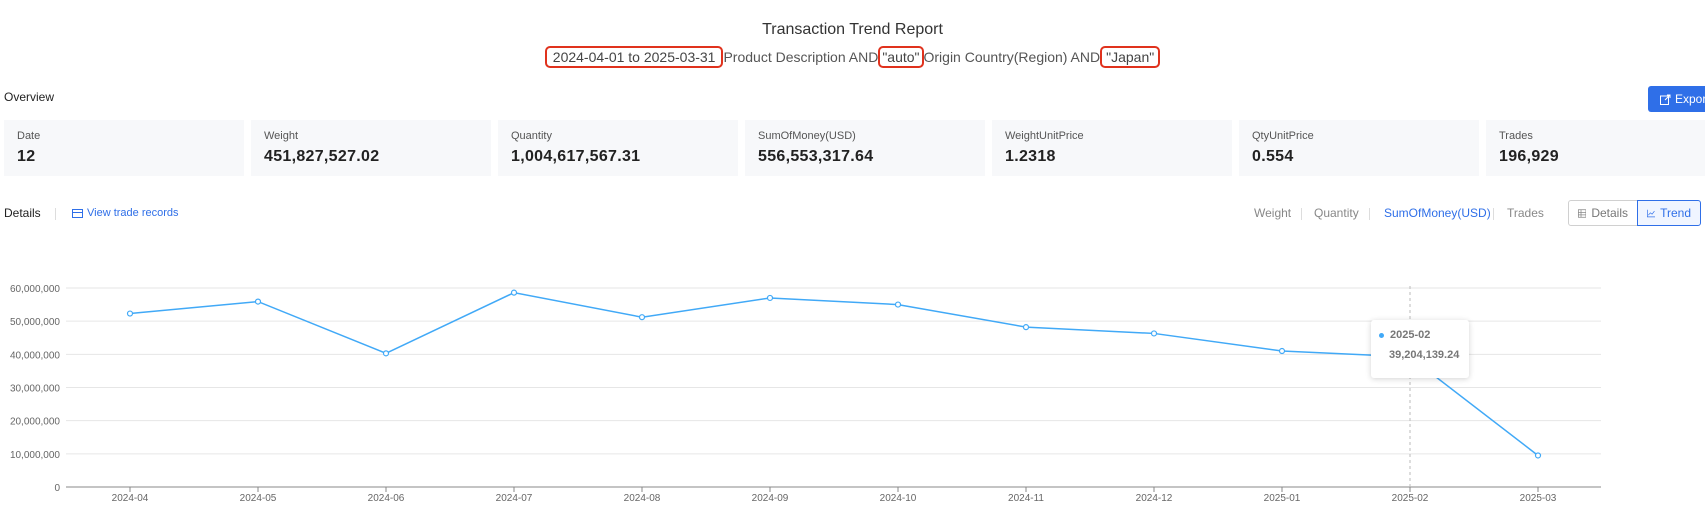  What do you see at coordinates (1359, 148) in the screenshot?
I see `stat-card-qty-unit-price: QtyUnitPrice 0.554` at bounding box center [1359, 148].